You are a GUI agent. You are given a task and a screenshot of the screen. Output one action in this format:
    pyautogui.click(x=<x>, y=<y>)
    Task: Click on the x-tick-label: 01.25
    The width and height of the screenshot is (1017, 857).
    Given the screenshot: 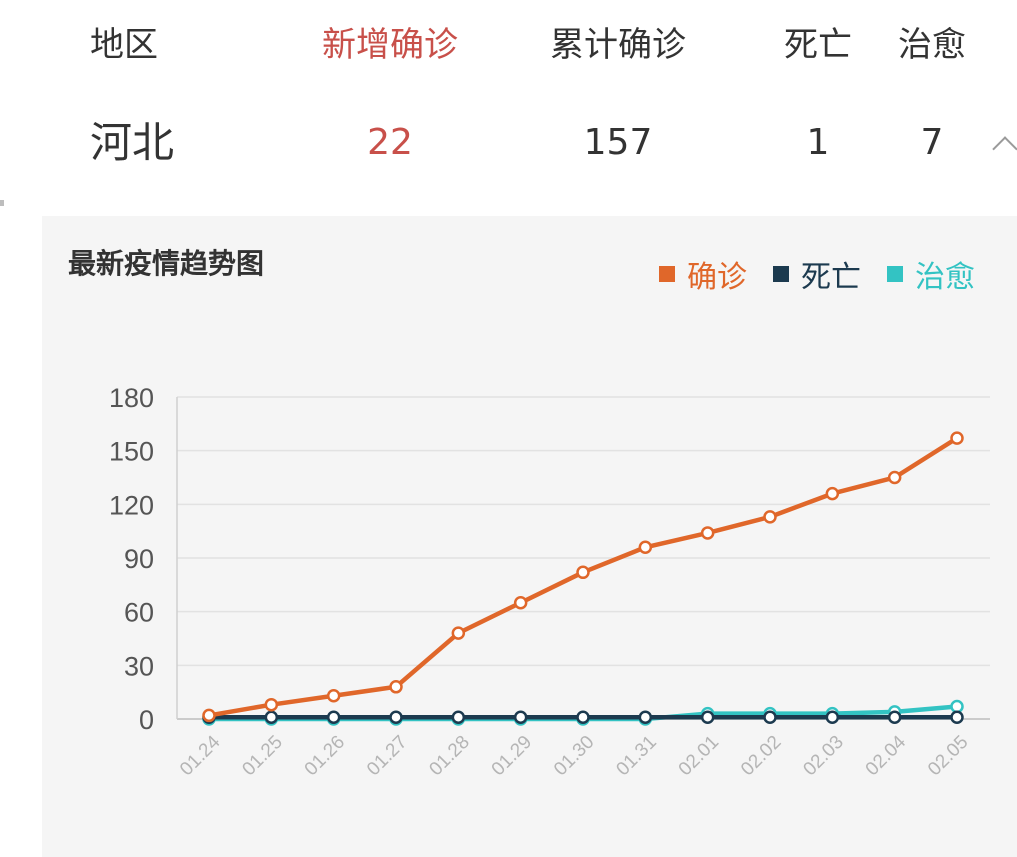 What is the action you would take?
    pyautogui.click(x=262, y=756)
    